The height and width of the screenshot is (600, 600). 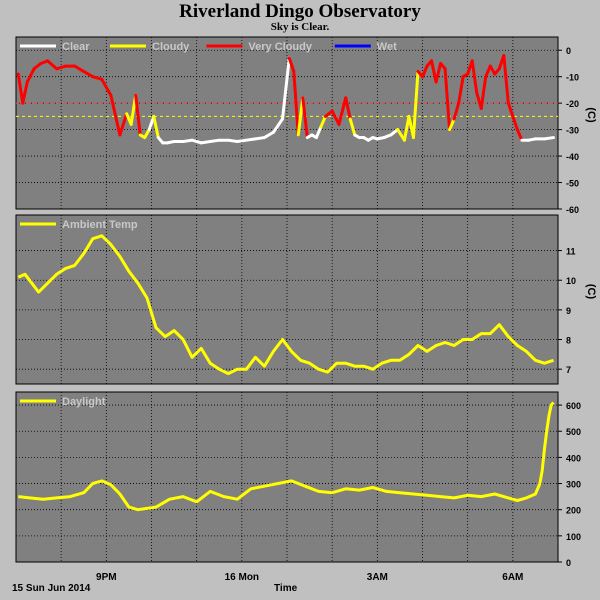 What do you see at coordinates (171, 47) in the screenshot?
I see `legend-label: Cloudy` at bounding box center [171, 47].